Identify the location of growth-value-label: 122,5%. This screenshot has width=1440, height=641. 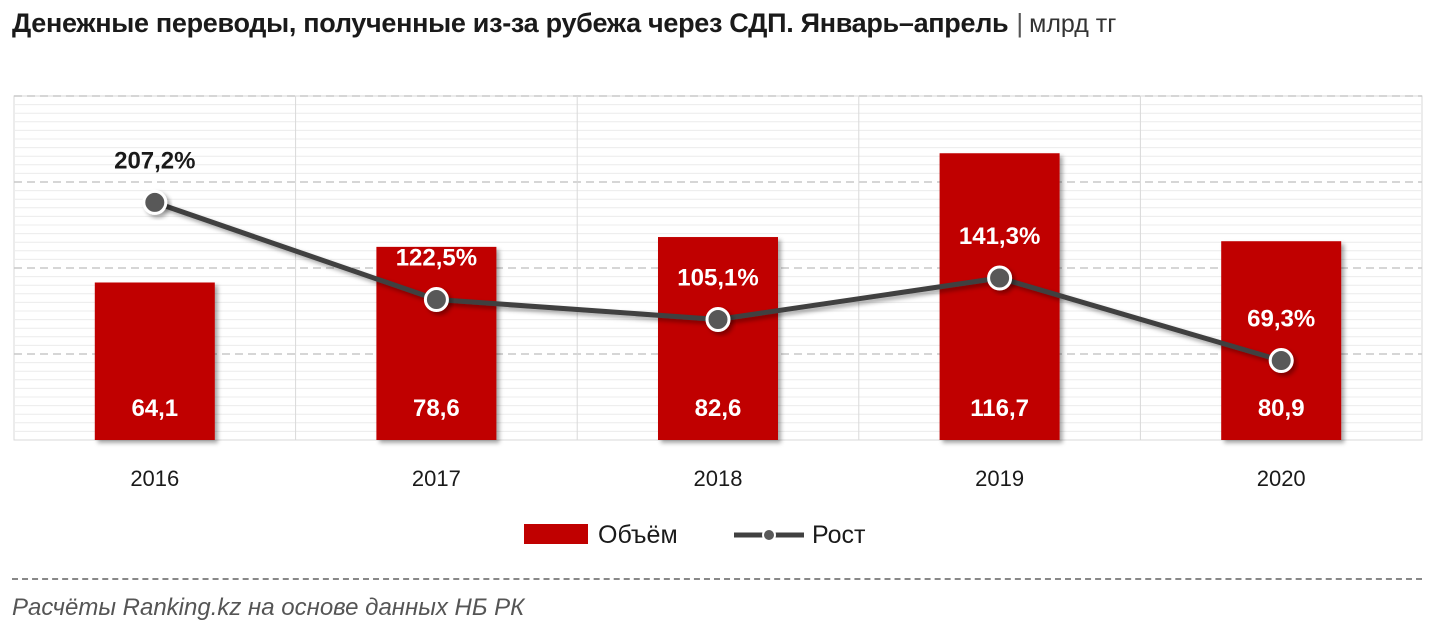
(436, 258).